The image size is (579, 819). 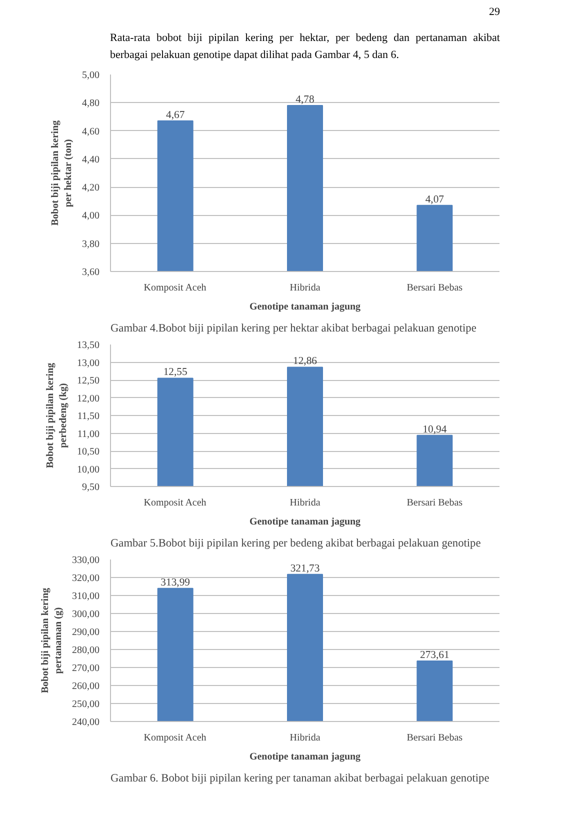 What do you see at coordinates (86, 722) in the screenshot?
I see `y-tick-label: 240,00` at bounding box center [86, 722].